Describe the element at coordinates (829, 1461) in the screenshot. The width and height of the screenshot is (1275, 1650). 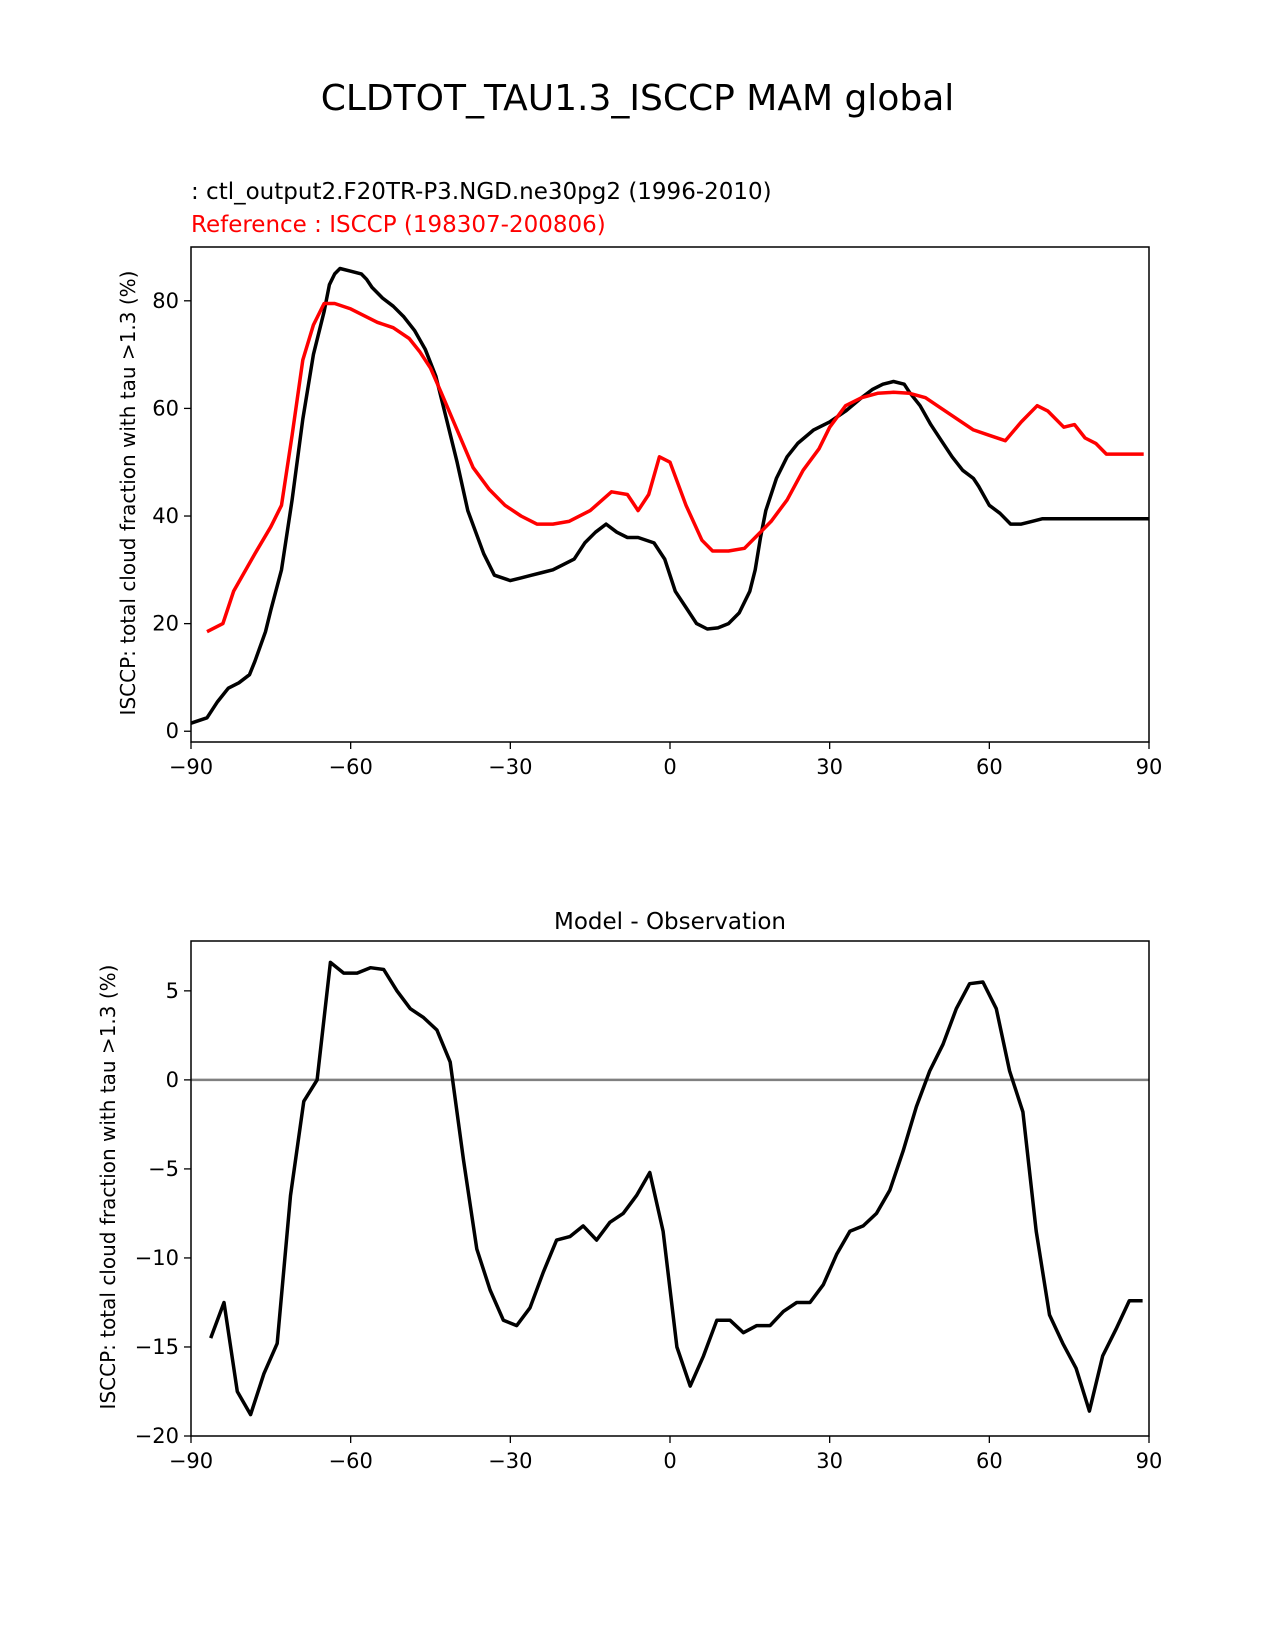
I see `bottom-x-tick-label: 30` at that location.